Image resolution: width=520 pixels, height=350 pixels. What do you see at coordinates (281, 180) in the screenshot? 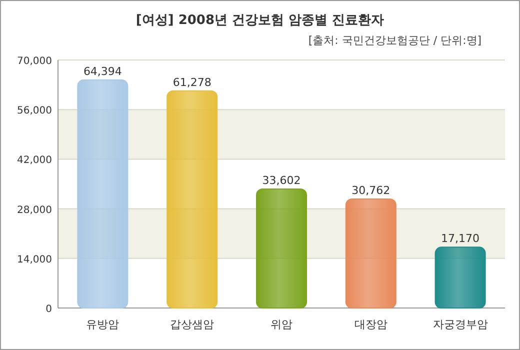
I see `data-label: 33,602` at bounding box center [281, 180].